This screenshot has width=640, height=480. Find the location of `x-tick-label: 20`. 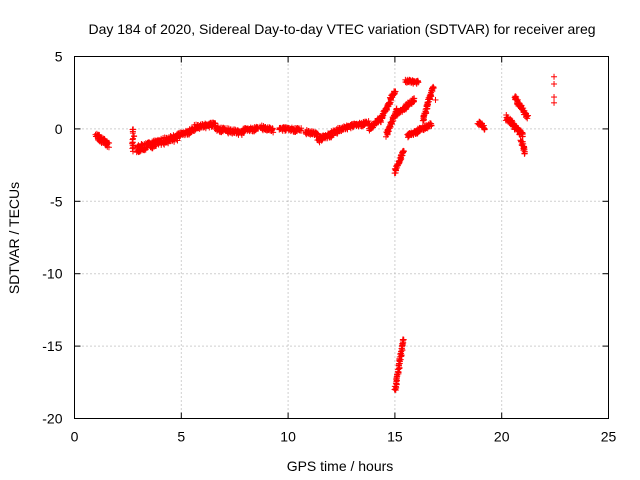

x-tick-label: 20 is located at coordinates (502, 437).